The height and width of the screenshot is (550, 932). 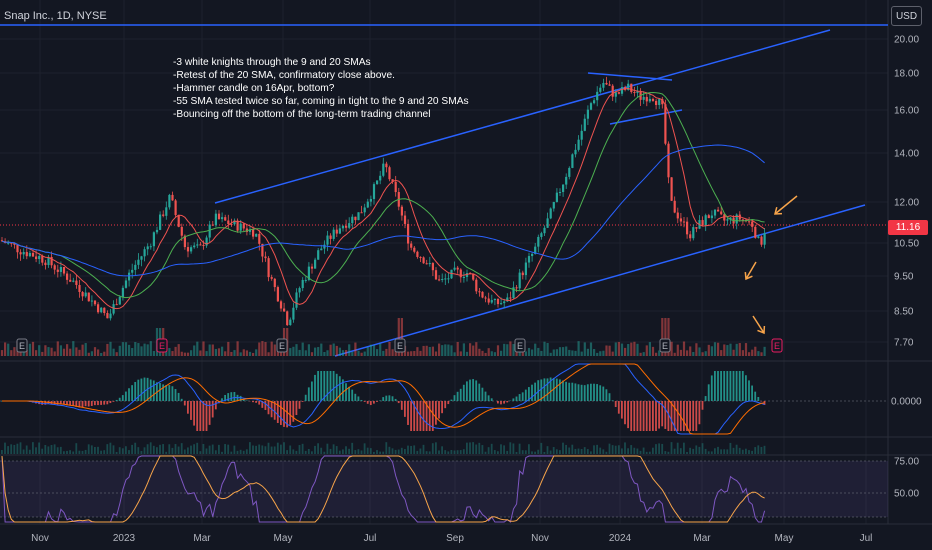 What do you see at coordinates (451, 538) in the screenshot?
I see `time-axis: Nov 2023 Mar May Jul Sep Nov 2024 Mar May Jul` at bounding box center [451, 538].